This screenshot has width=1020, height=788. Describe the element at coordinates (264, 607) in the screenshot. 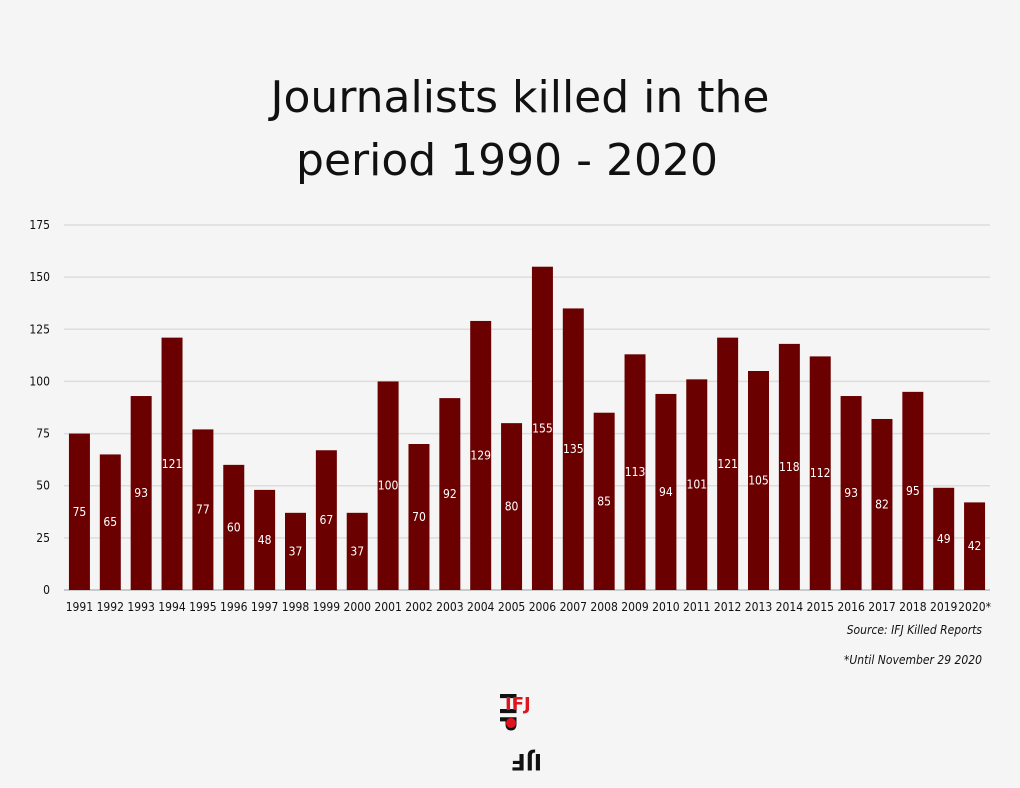

I see `x-tick-label: 1997` at that location.